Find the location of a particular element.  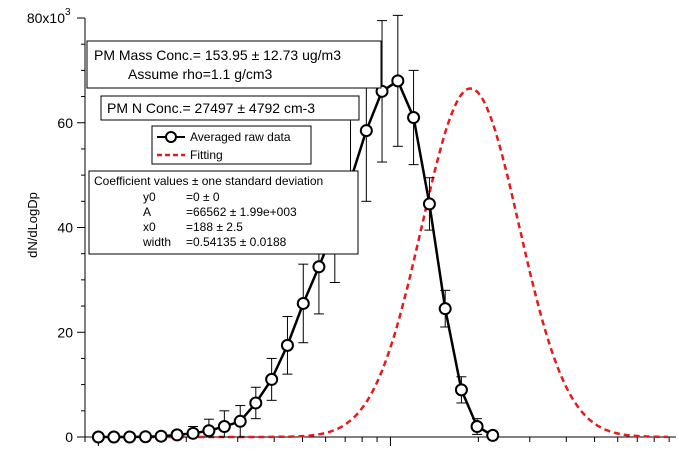

legend-fit-label: Fitting is located at coordinates (206, 155).